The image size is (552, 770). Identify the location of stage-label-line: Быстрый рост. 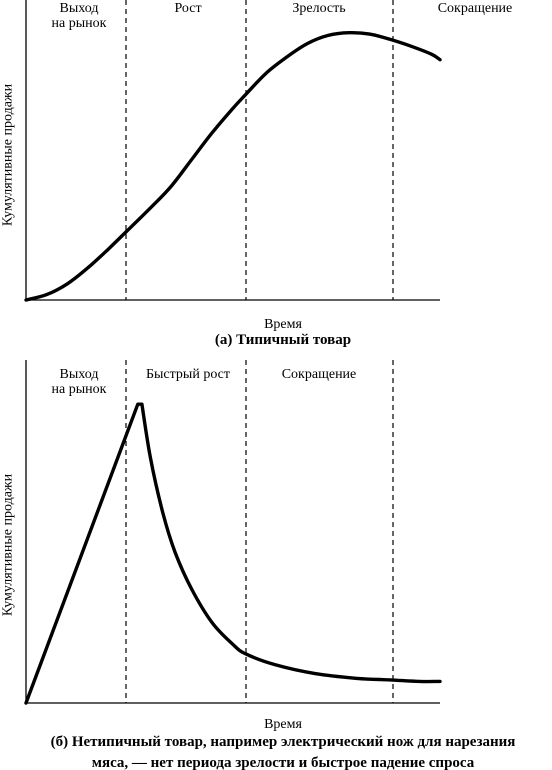
(188, 374).